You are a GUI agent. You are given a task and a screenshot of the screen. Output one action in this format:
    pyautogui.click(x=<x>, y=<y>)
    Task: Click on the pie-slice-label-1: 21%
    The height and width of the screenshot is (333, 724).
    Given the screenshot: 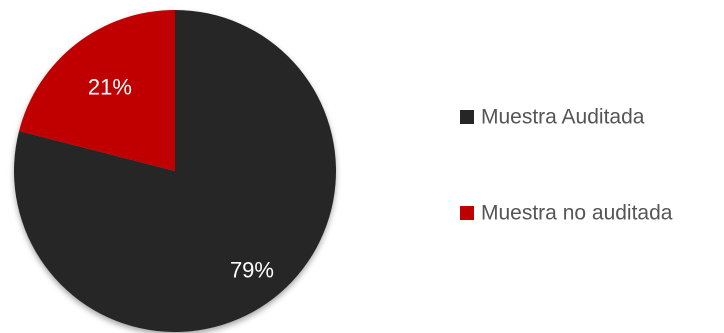 What is the action you would take?
    pyautogui.click(x=110, y=87)
    